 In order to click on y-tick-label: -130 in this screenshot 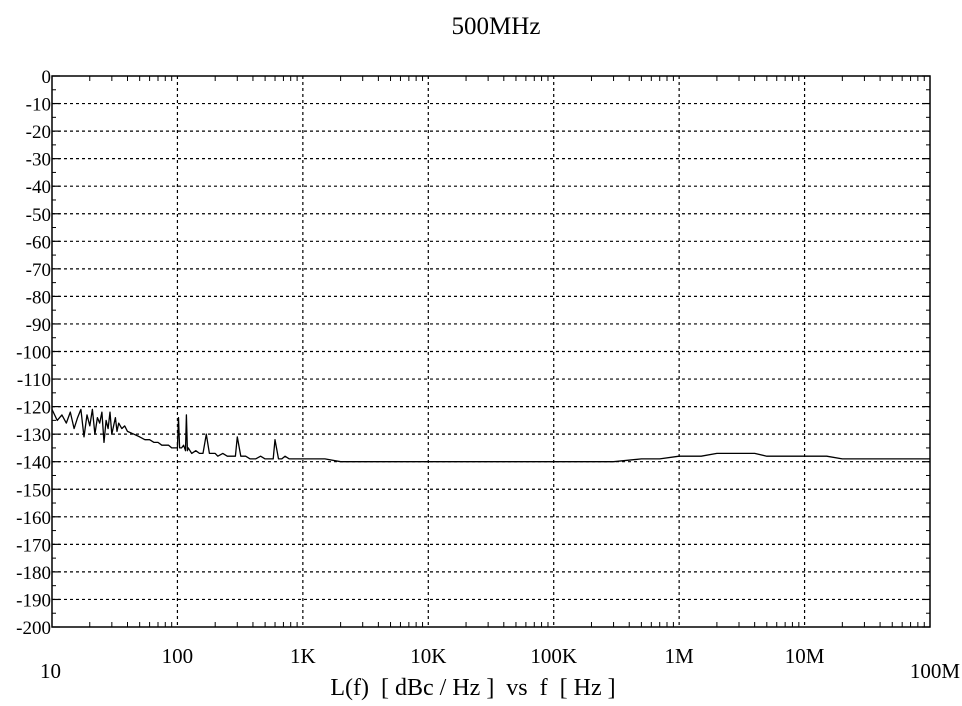, I will do `click(33, 435)`.